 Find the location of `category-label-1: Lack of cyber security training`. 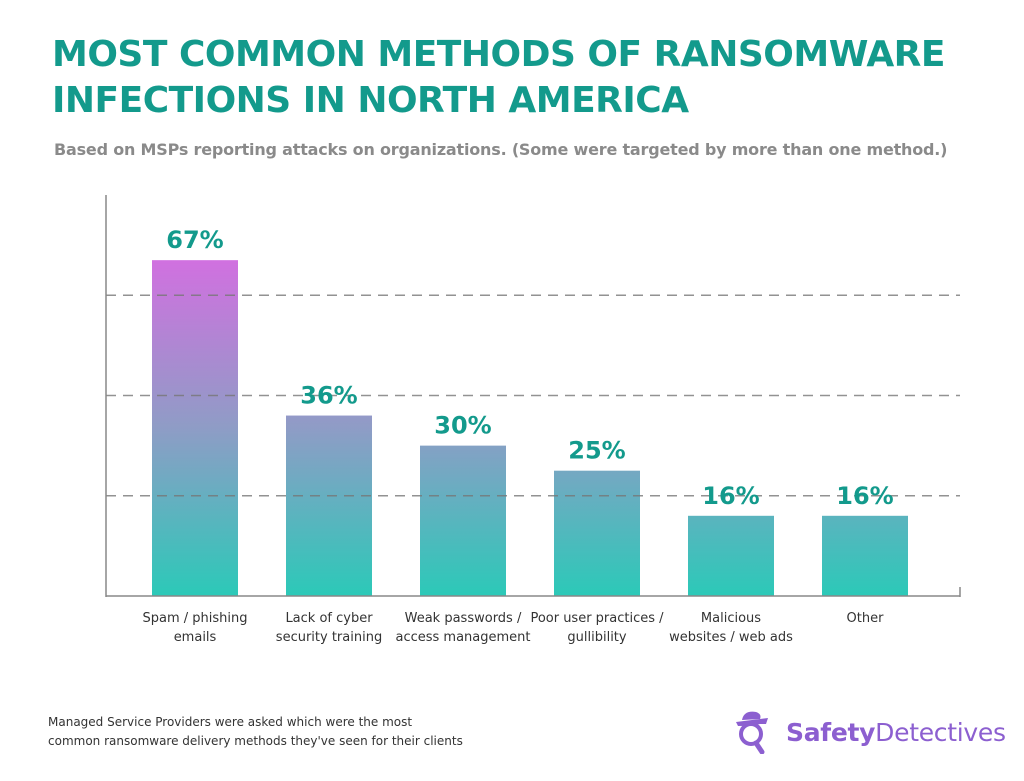

category-label-1: Lack of cyber security training is located at coordinates (329, 628).